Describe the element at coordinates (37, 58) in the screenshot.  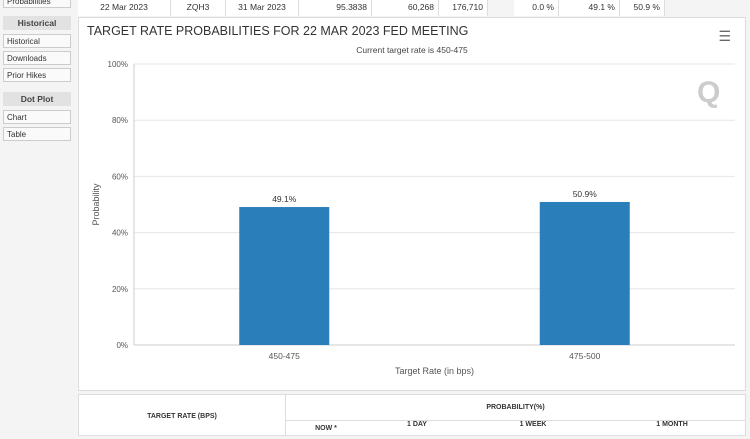
I see `sidebar-item-downloads: Downloads` at that location.